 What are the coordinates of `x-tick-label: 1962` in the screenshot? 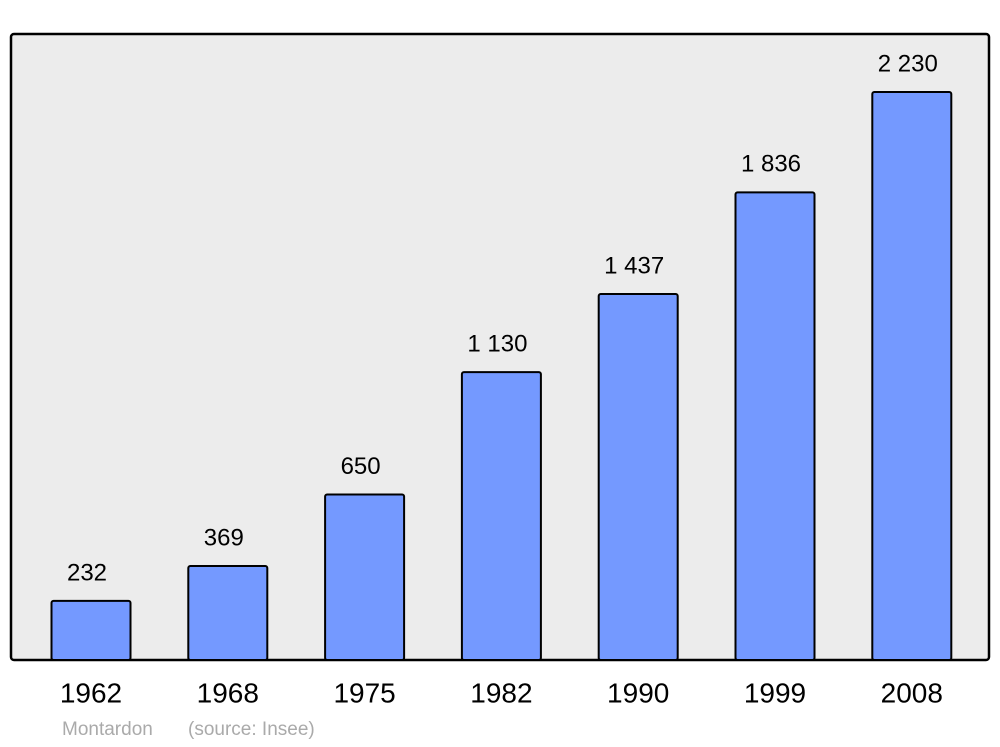 It's located at (91, 692).